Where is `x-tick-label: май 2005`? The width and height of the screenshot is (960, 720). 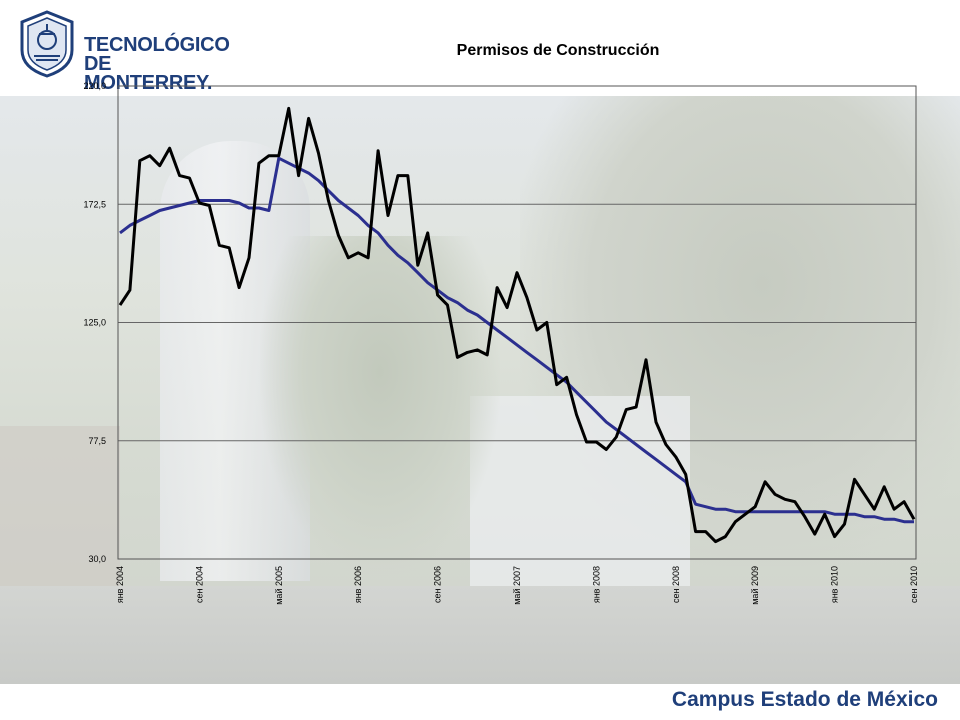 x-tick-label: май 2005 is located at coordinates (279, 585).